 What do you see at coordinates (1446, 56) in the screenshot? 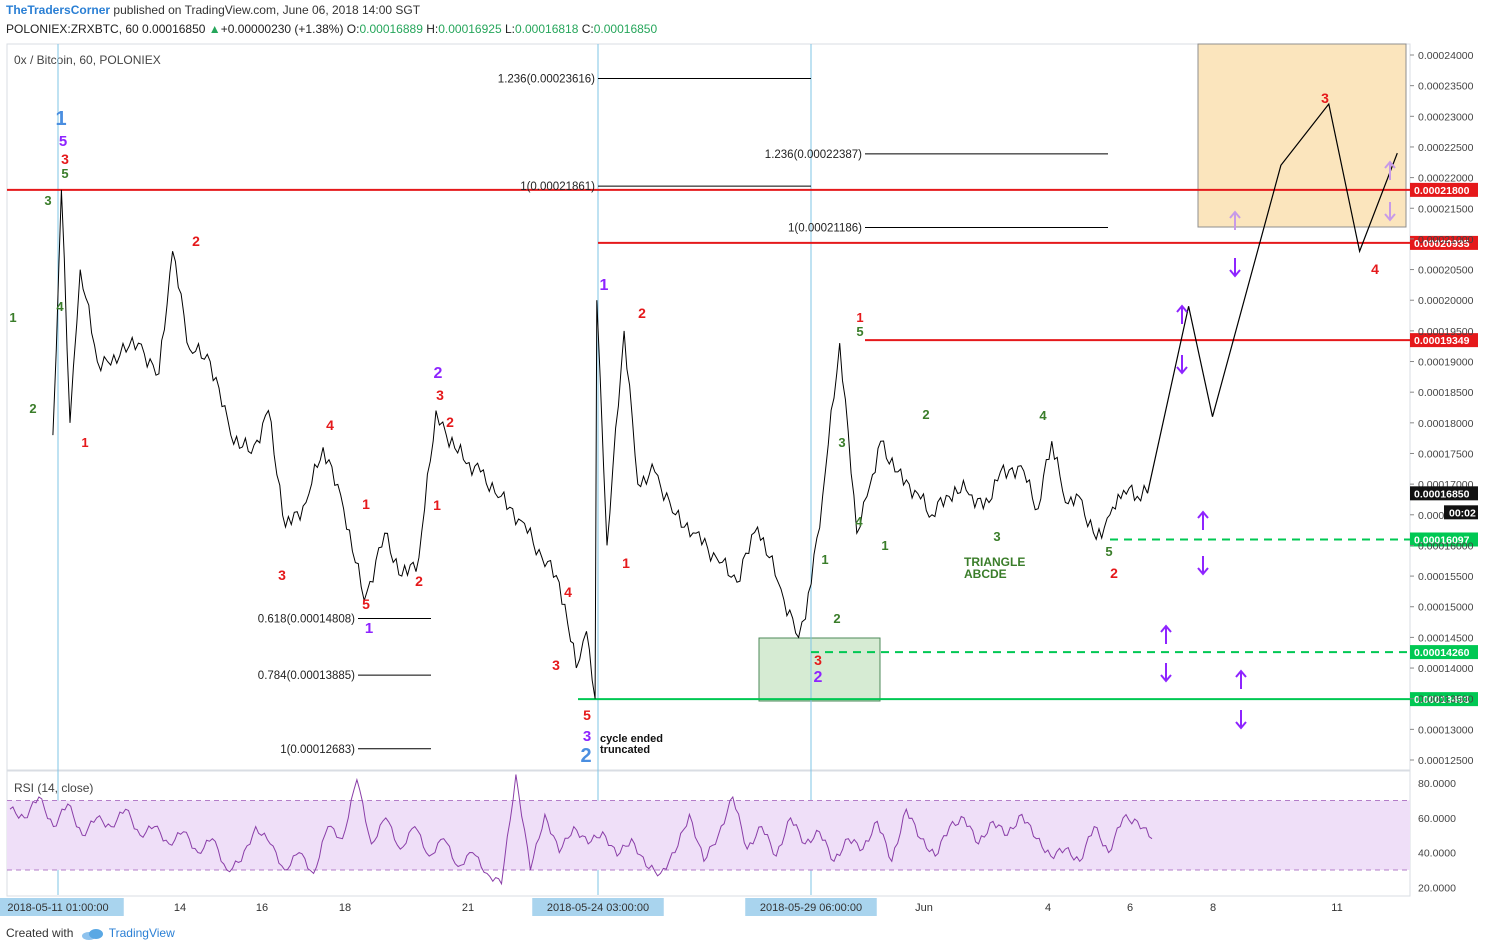
I see `y-tick-label: 0.00024000` at bounding box center [1446, 56].